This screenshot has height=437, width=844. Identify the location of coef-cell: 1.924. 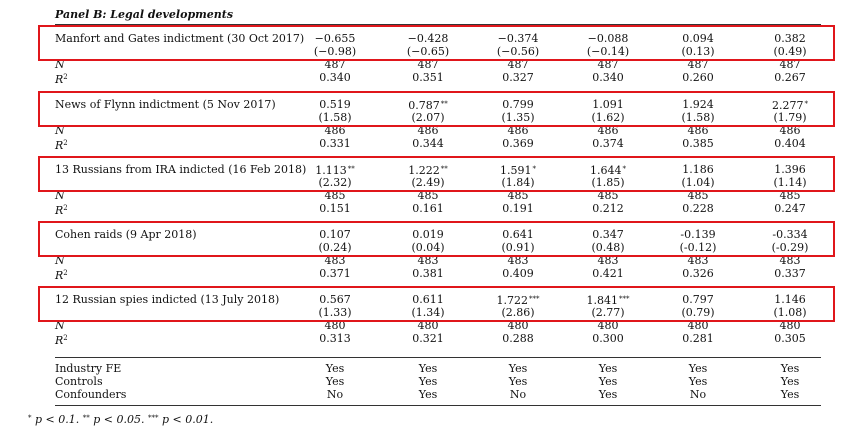
(698, 104).